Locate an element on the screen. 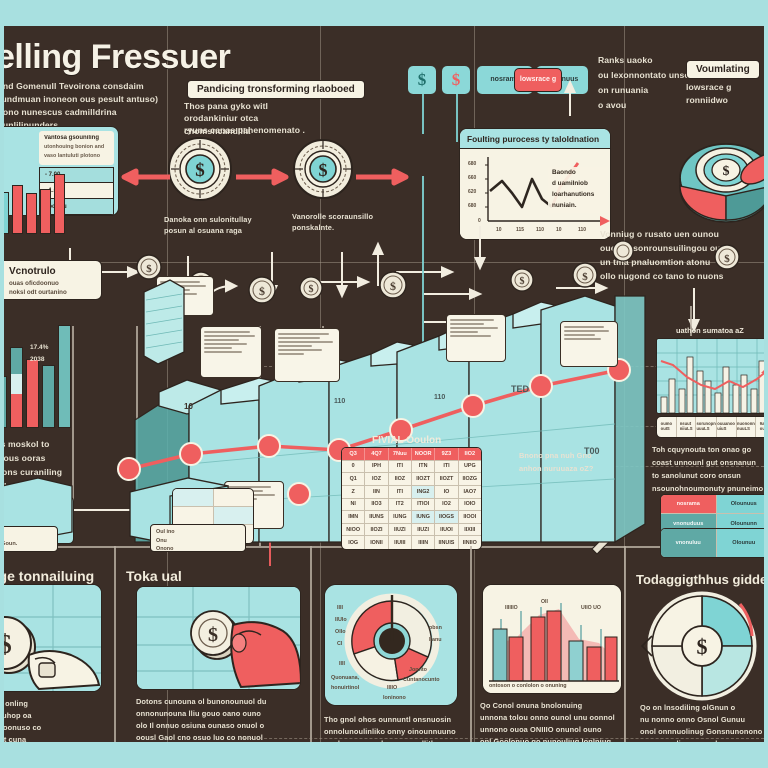  bottom-right-bars-caption-5: onl Goolonuo go nunouliug lonlniug is located at coordinates (546, 739).